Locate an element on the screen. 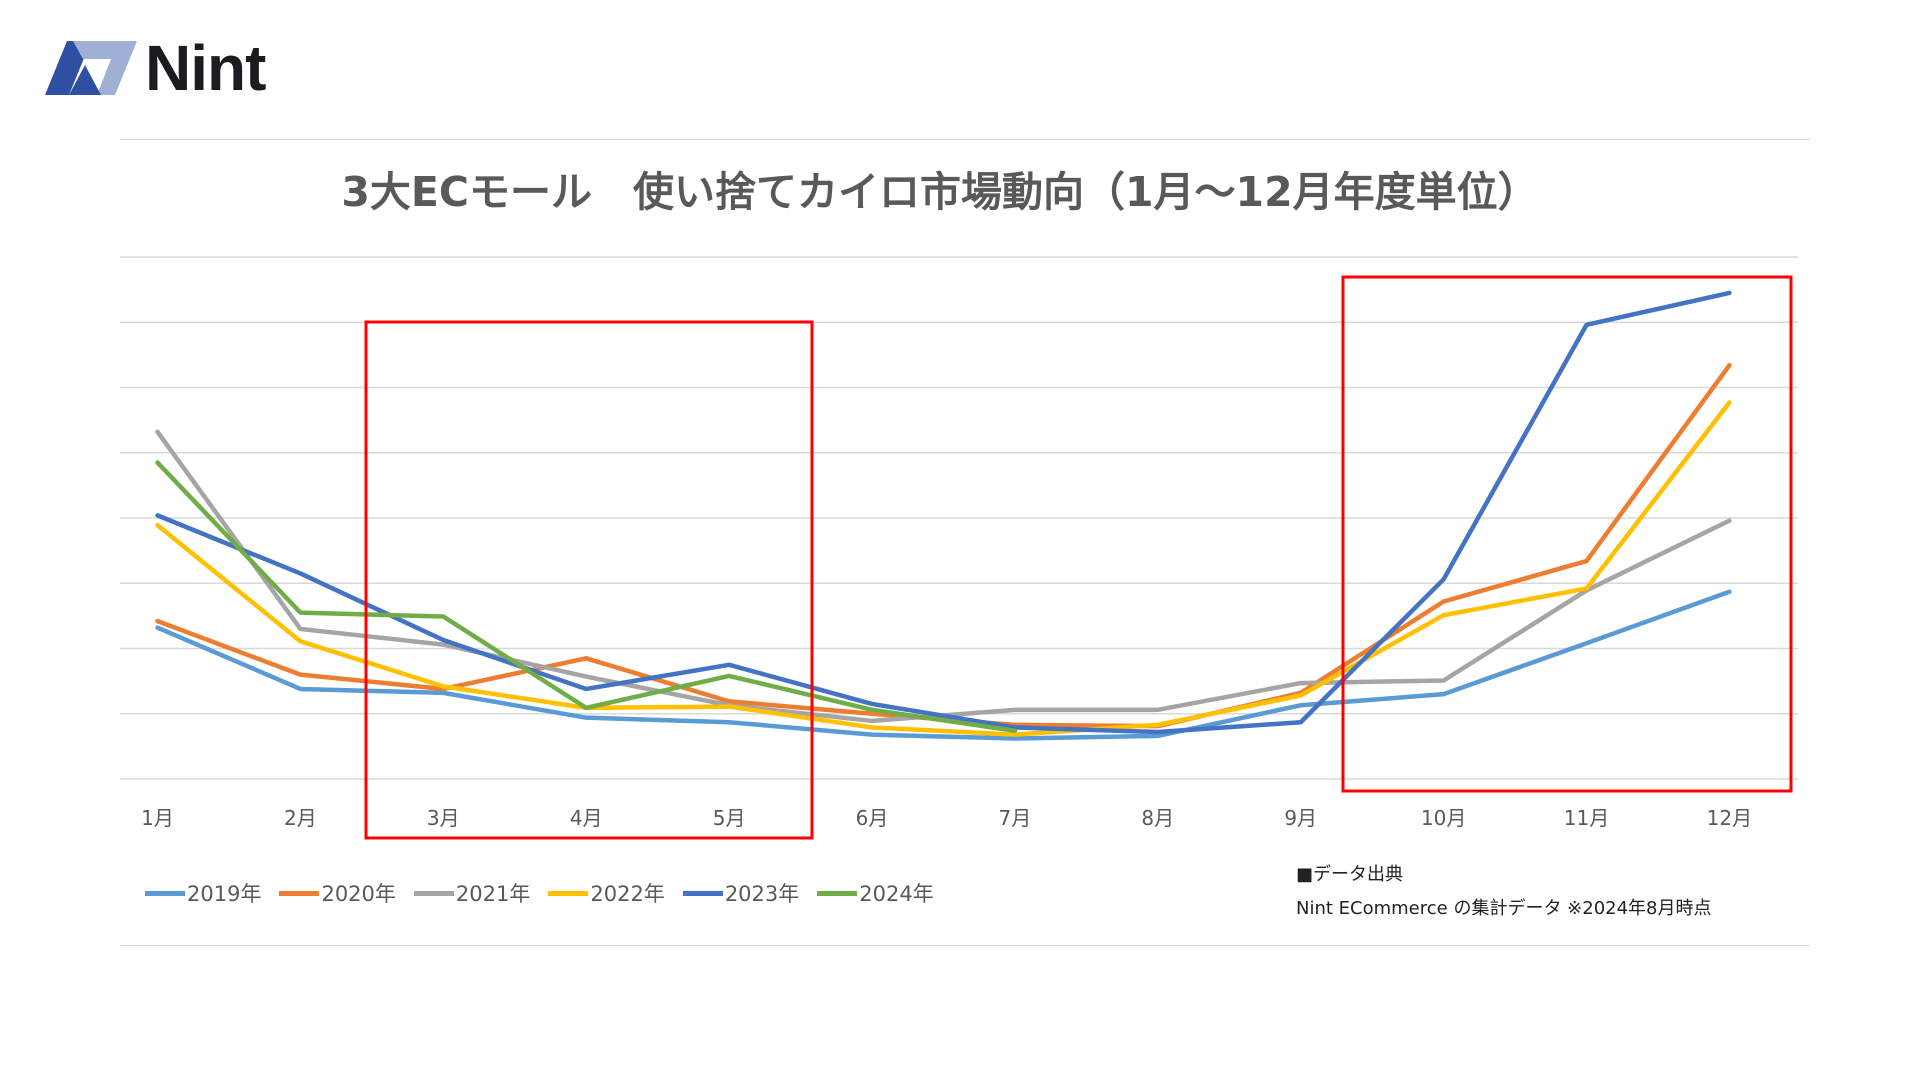  legend-label: 2024年 is located at coordinates (896, 894).